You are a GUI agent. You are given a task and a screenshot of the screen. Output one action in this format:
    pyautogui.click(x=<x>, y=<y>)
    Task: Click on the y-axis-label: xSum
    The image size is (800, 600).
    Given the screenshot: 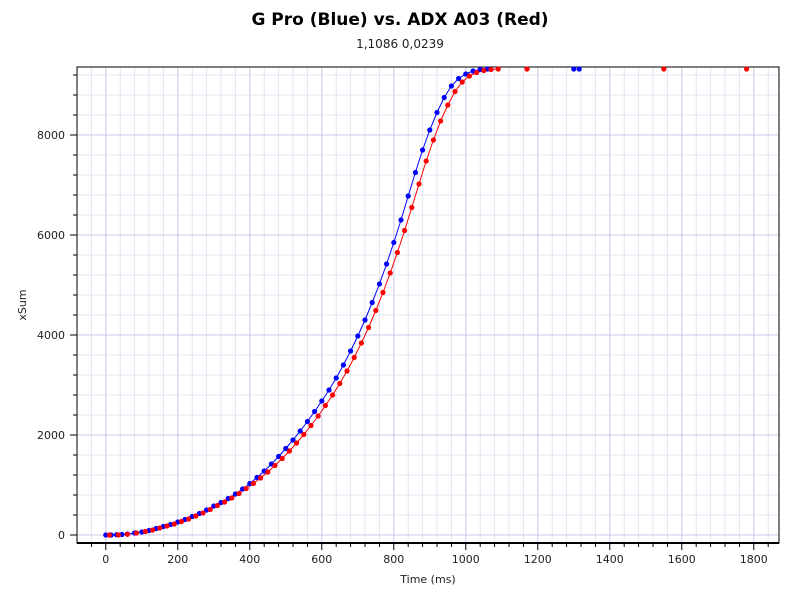 What is the action you would take?
    pyautogui.click(x=22, y=304)
    